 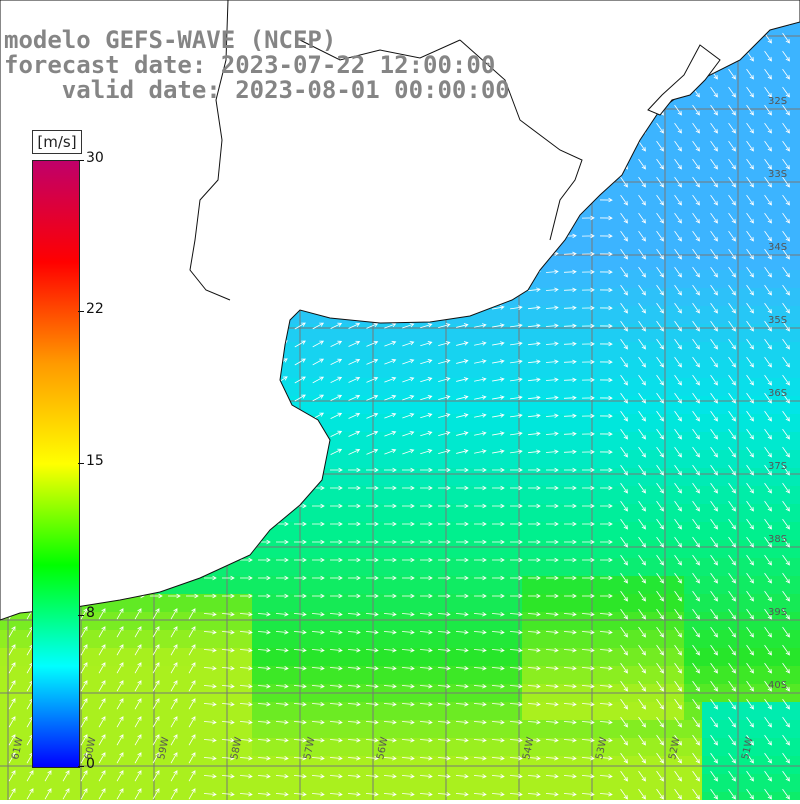 I want to click on river-delta-coast, so click(x=521, y=140).